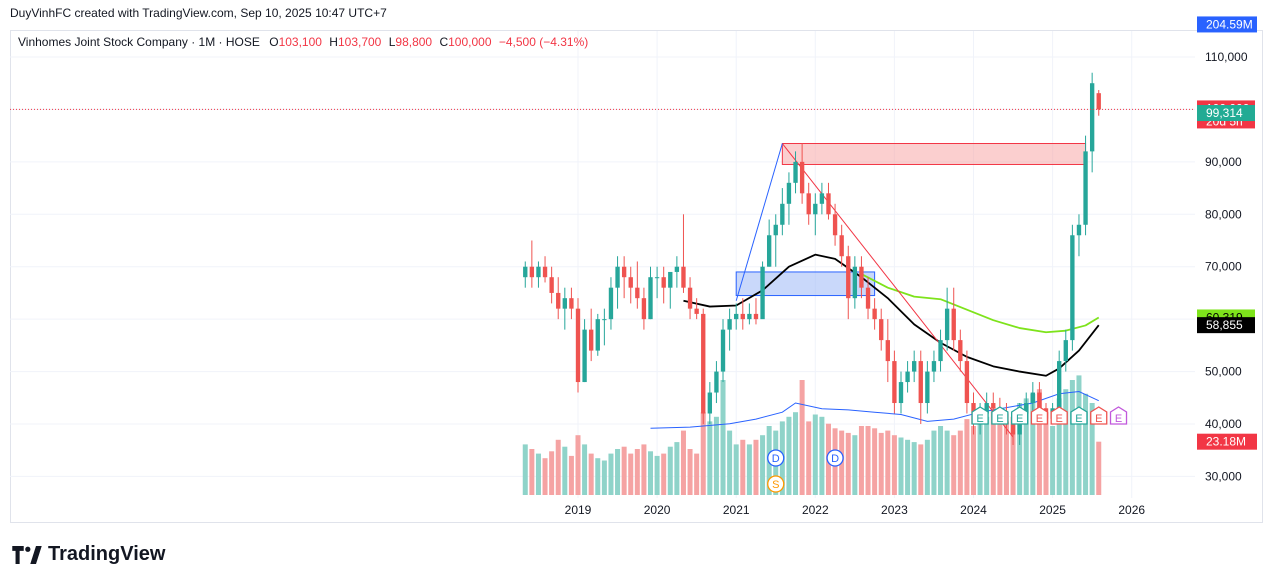 This screenshot has height=584, width=1273. What do you see at coordinates (775, 485) in the screenshot?
I see `event-letter: S` at bounding box center [775, 485].